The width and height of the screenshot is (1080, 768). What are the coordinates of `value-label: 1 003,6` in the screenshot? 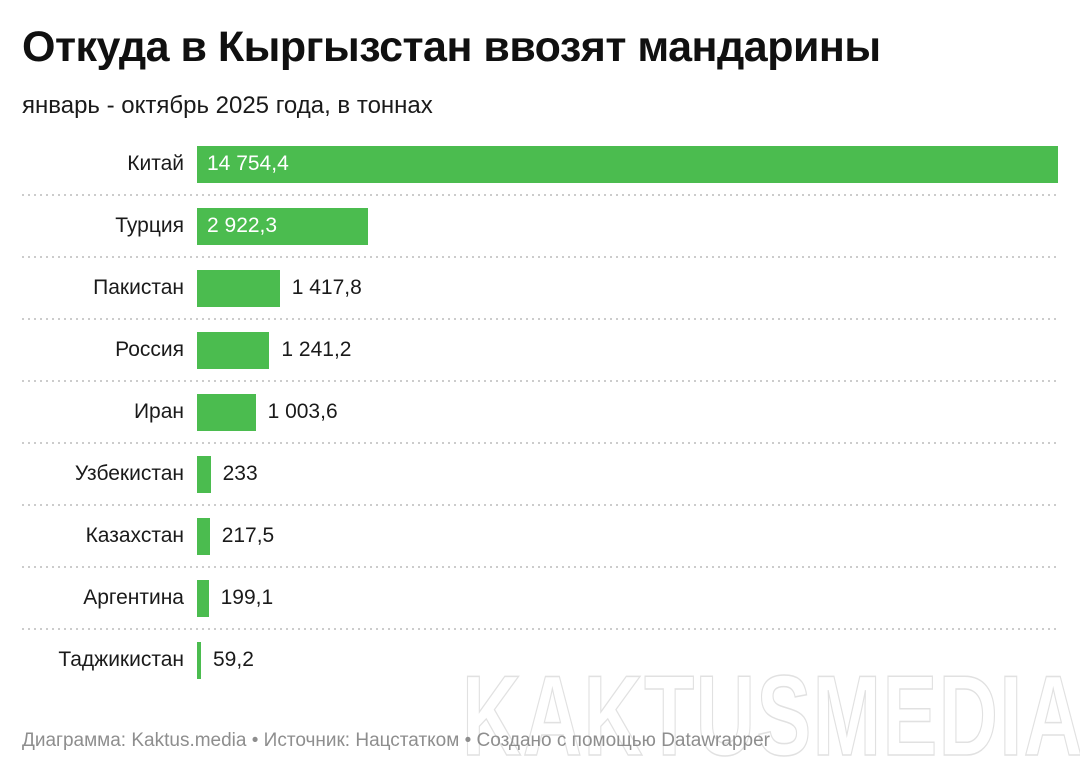 It's located at (302, 412).